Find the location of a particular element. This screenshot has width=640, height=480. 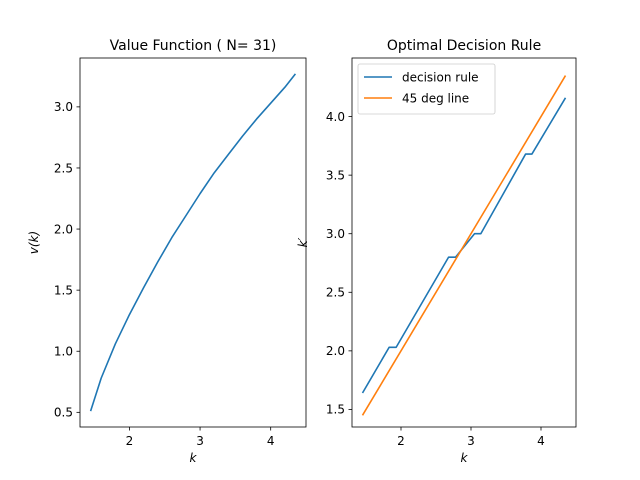

value-chart-title: Value Function ( N= 31) is located at coordinates (193, 46).